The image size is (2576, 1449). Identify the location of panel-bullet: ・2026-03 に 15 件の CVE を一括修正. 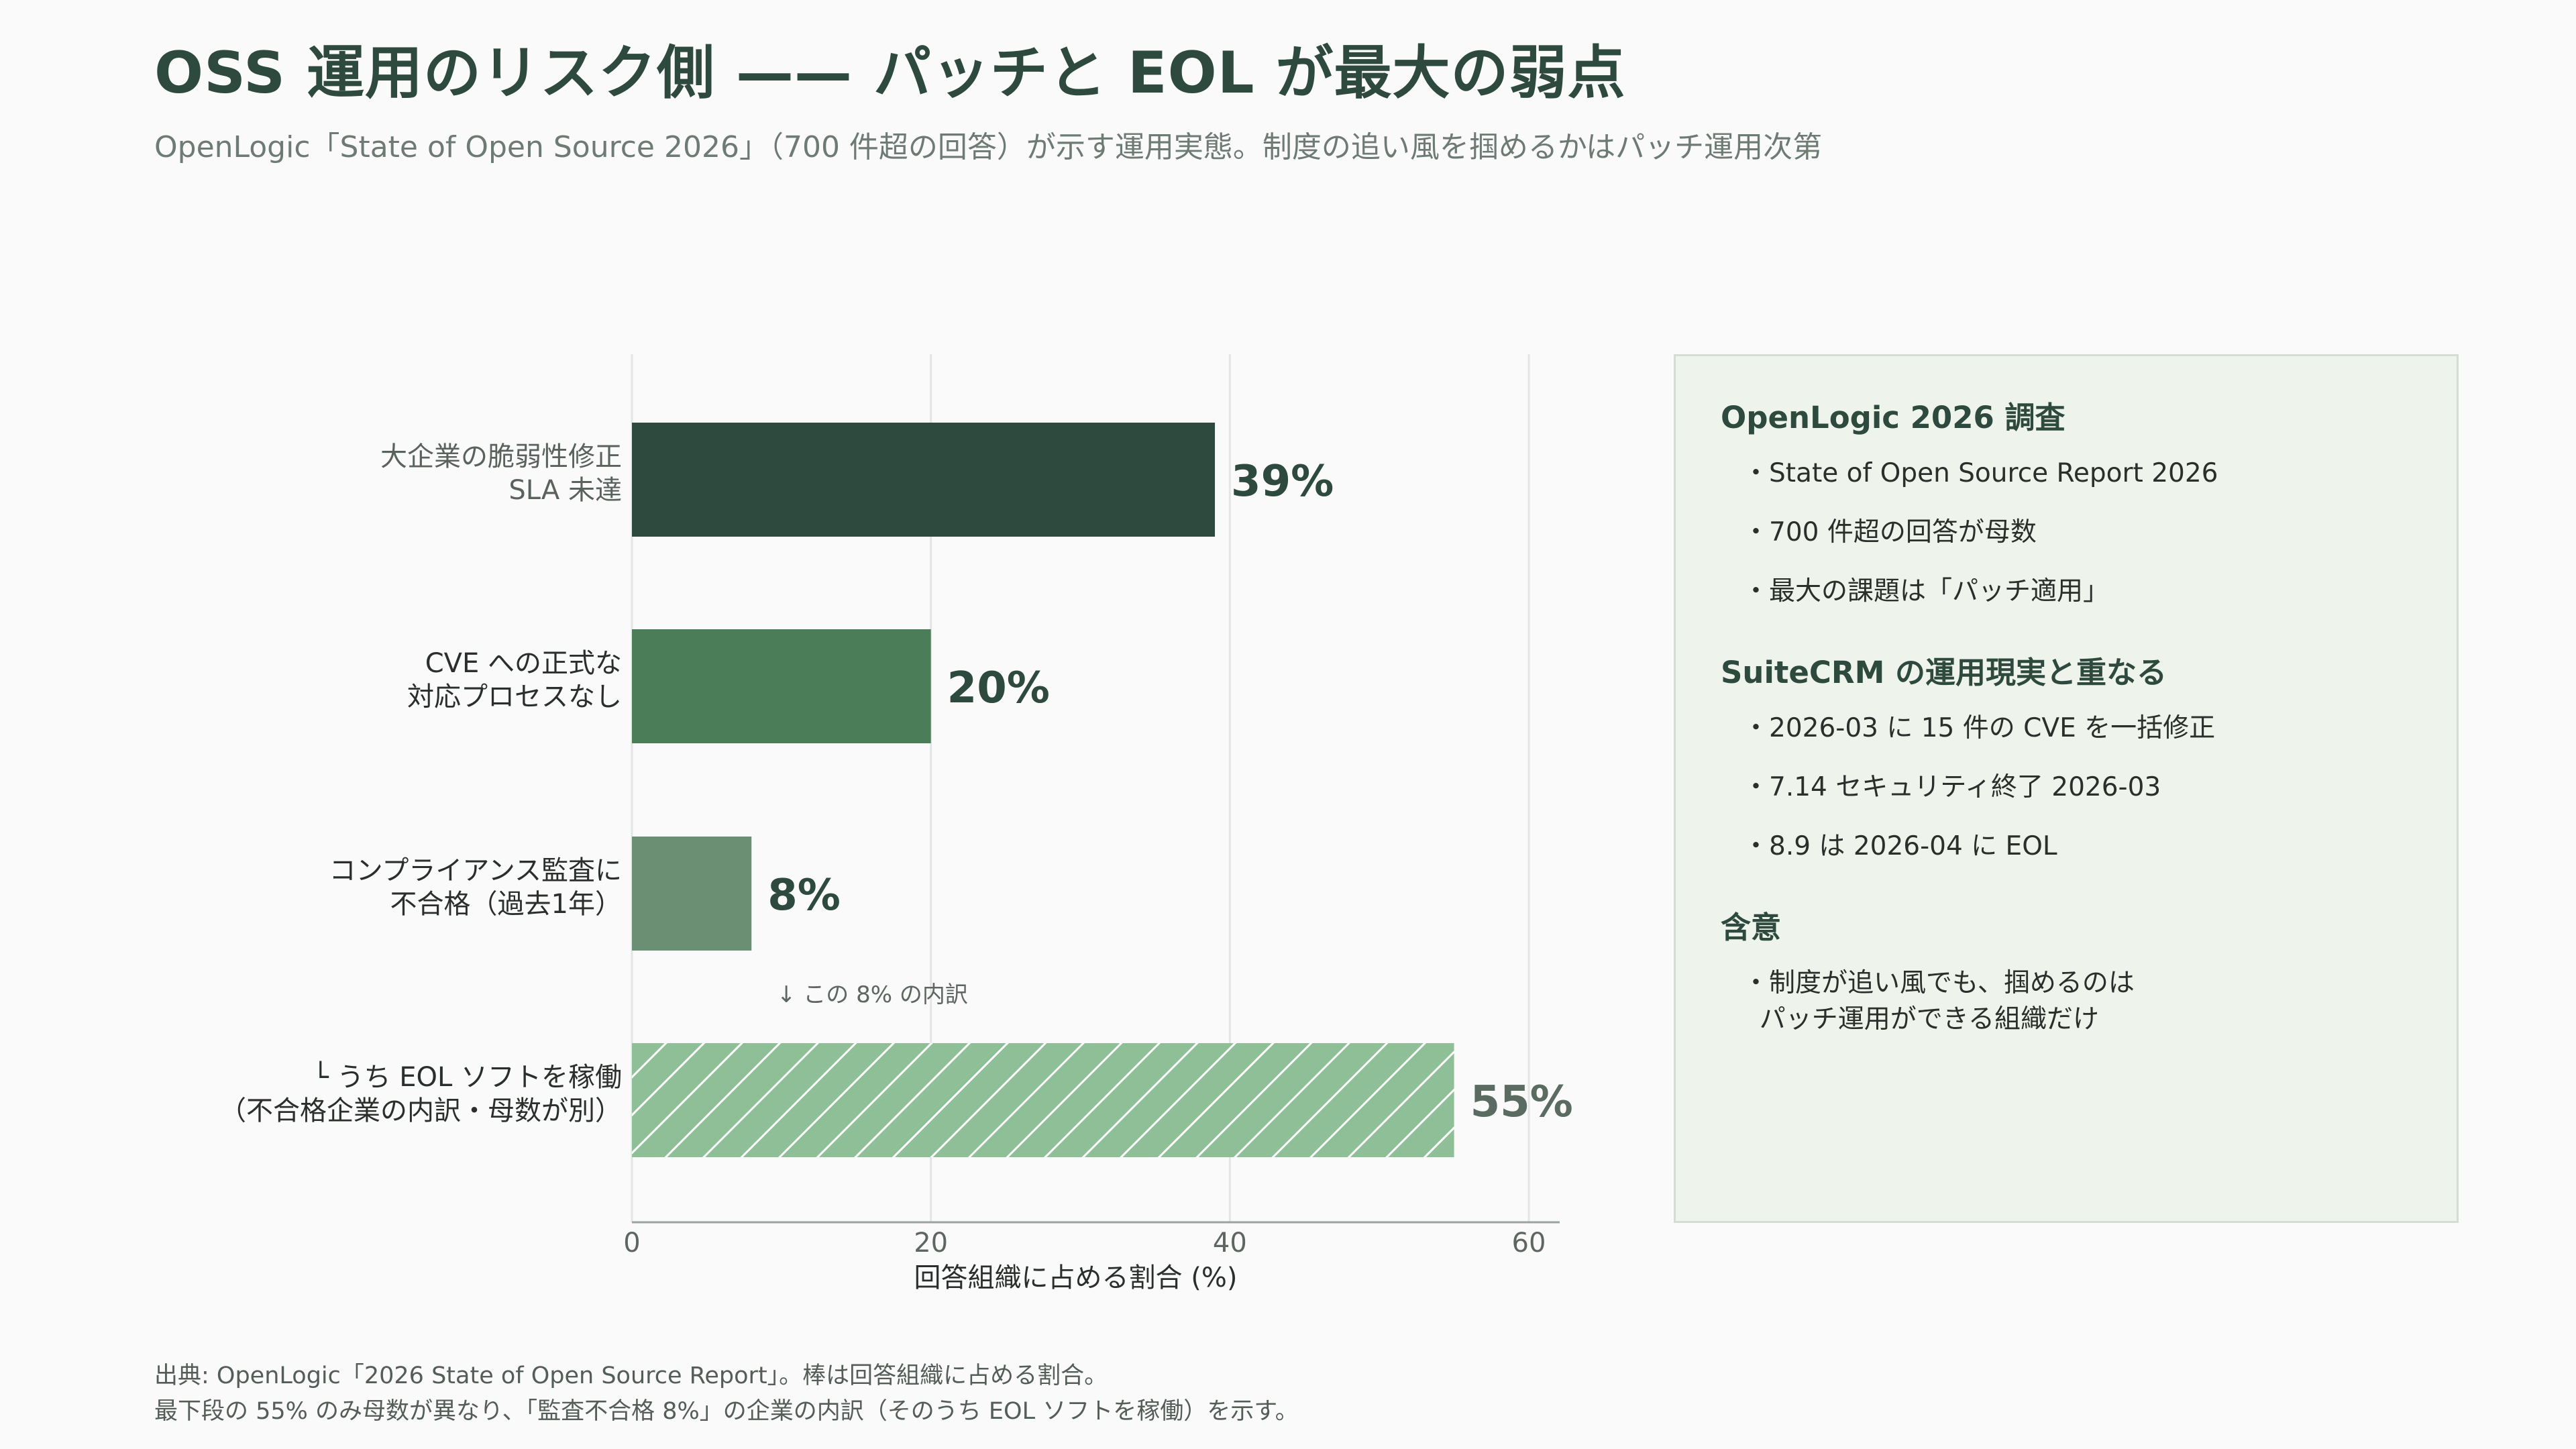
(1979, 728).